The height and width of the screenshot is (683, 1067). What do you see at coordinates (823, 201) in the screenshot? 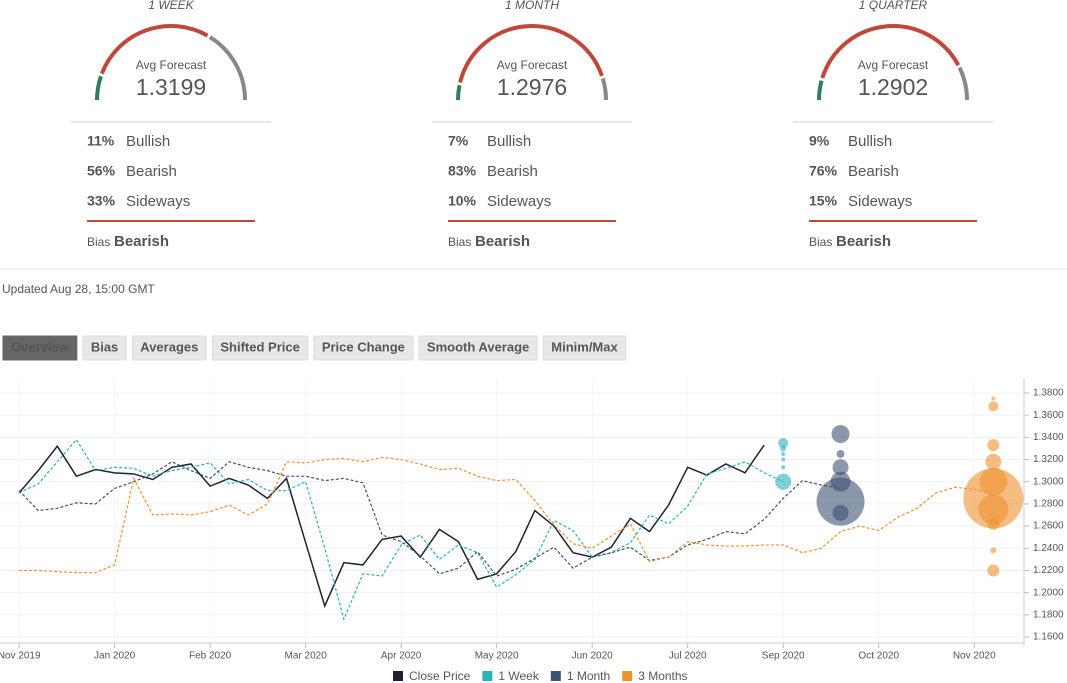
I see `sentiment-percent: 15%` at bounding box center [823, 201].